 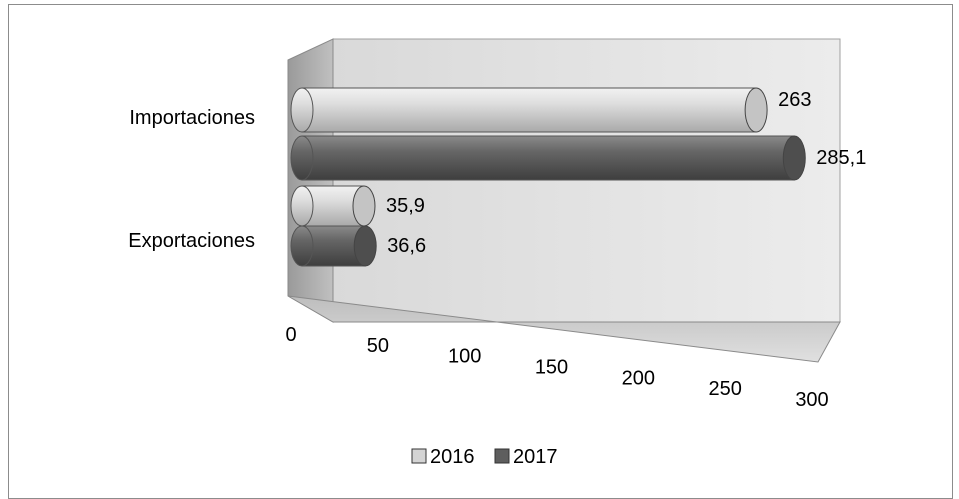 What do you see at coordinates (551, 368) in the screenshot?
I see `x-tick-label: 150` at bounding box center [551, 368].